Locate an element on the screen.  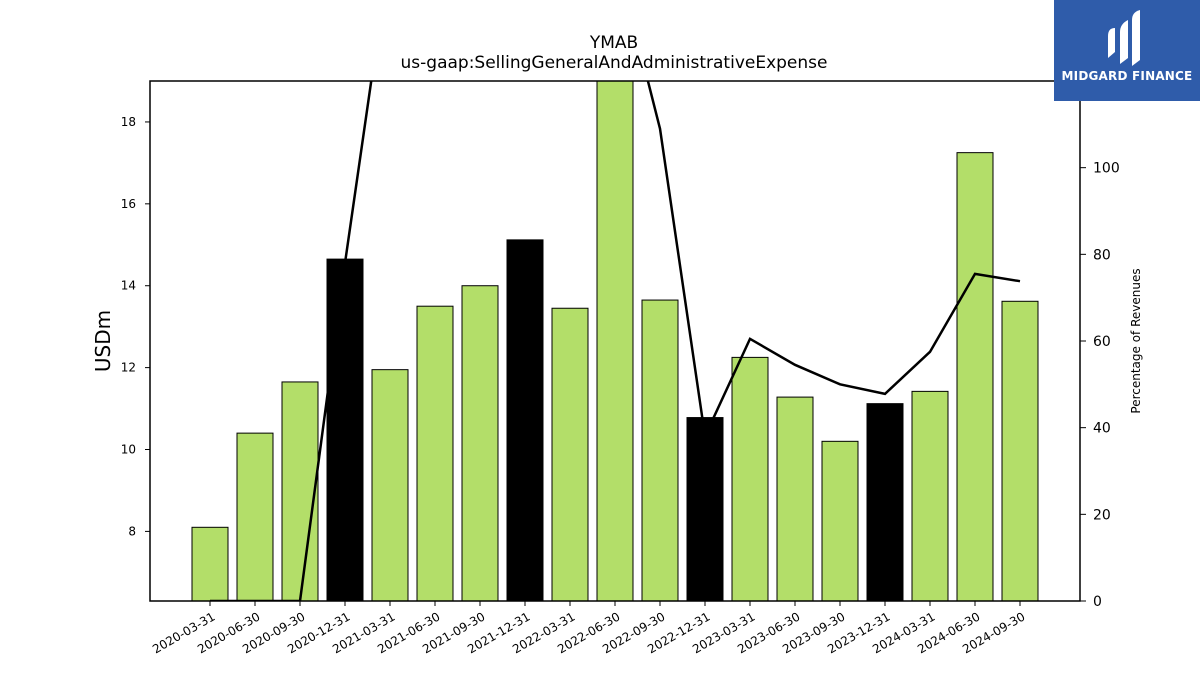
brand-name: MIDGARD FINANCE is located at coordinates (1127, 76).